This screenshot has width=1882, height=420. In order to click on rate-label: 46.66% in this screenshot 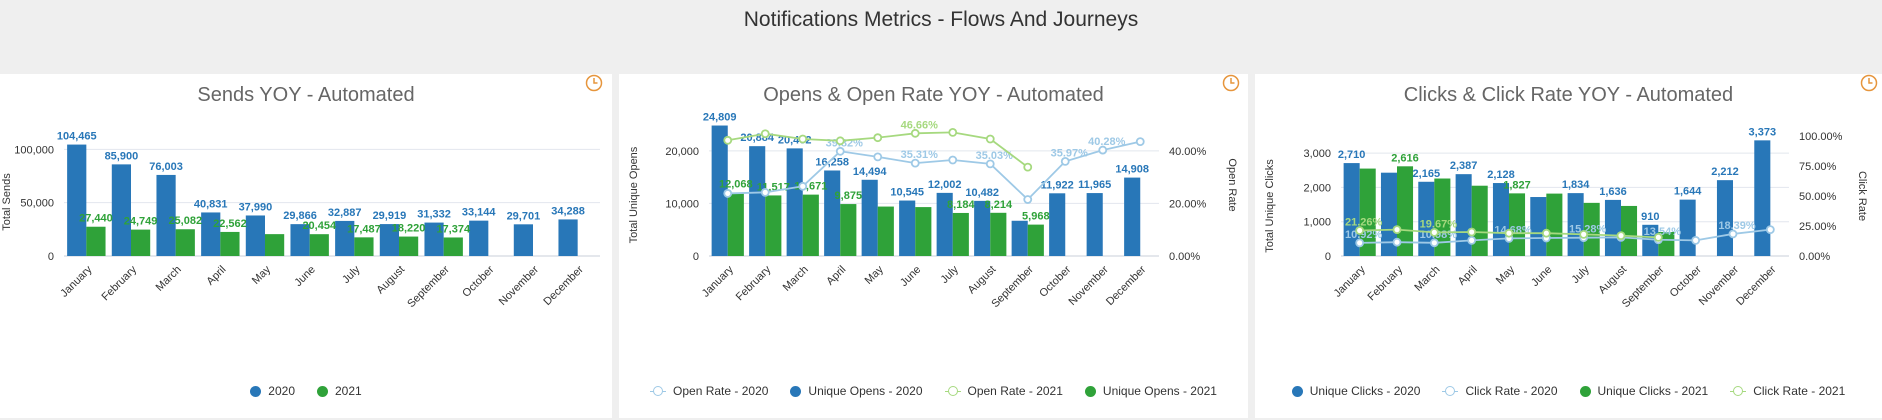, I will do `click(920, 125)`.